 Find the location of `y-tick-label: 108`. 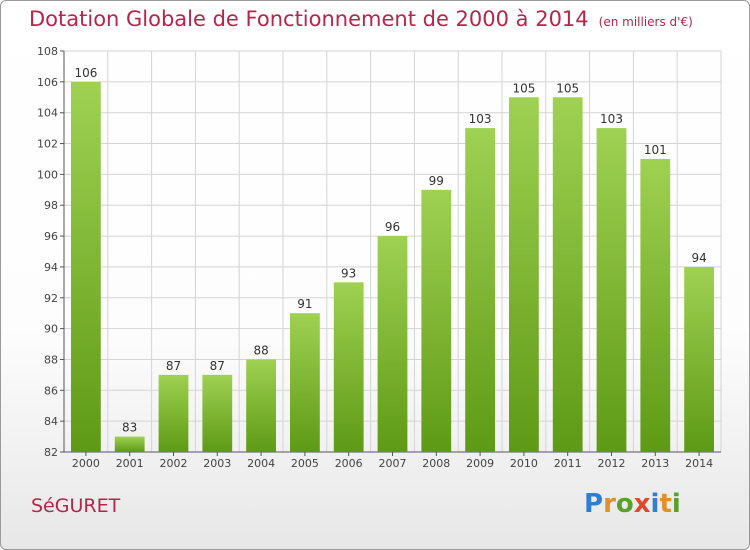

y-tick-label: 108 is located at coordinates (47, 51).